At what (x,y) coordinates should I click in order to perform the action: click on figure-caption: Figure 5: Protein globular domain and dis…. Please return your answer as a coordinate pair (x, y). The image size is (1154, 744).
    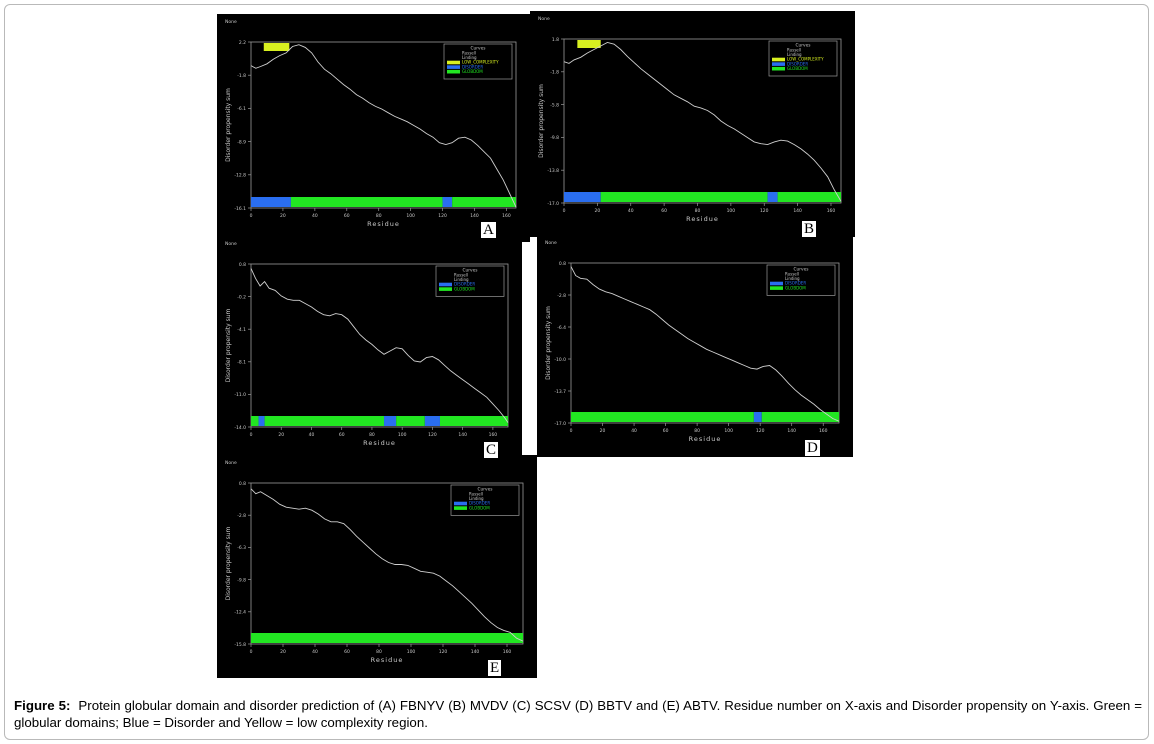
    Looking at the image, I should click on (578, 714).